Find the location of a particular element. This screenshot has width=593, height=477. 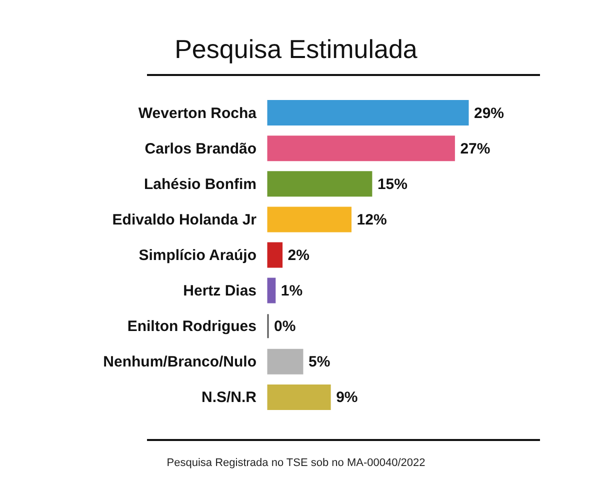

data-label: 15% is located at coordinates (392, 184).